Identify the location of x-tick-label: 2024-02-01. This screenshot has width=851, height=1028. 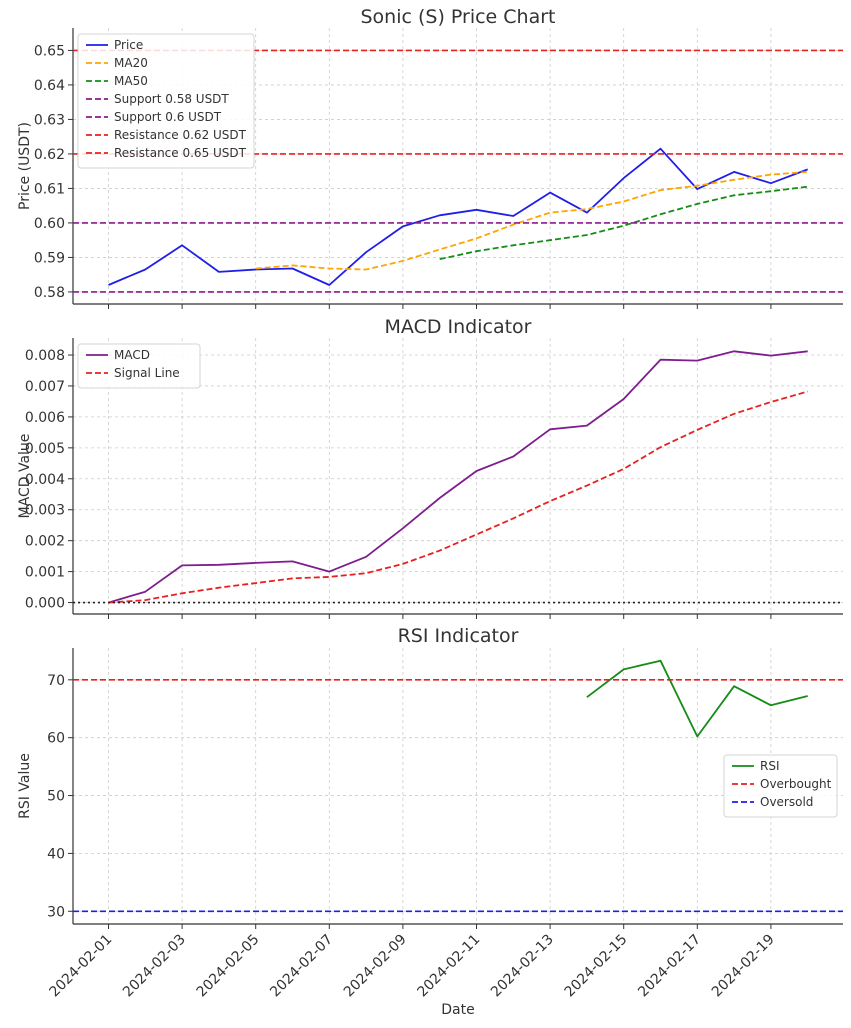
(80, 966).